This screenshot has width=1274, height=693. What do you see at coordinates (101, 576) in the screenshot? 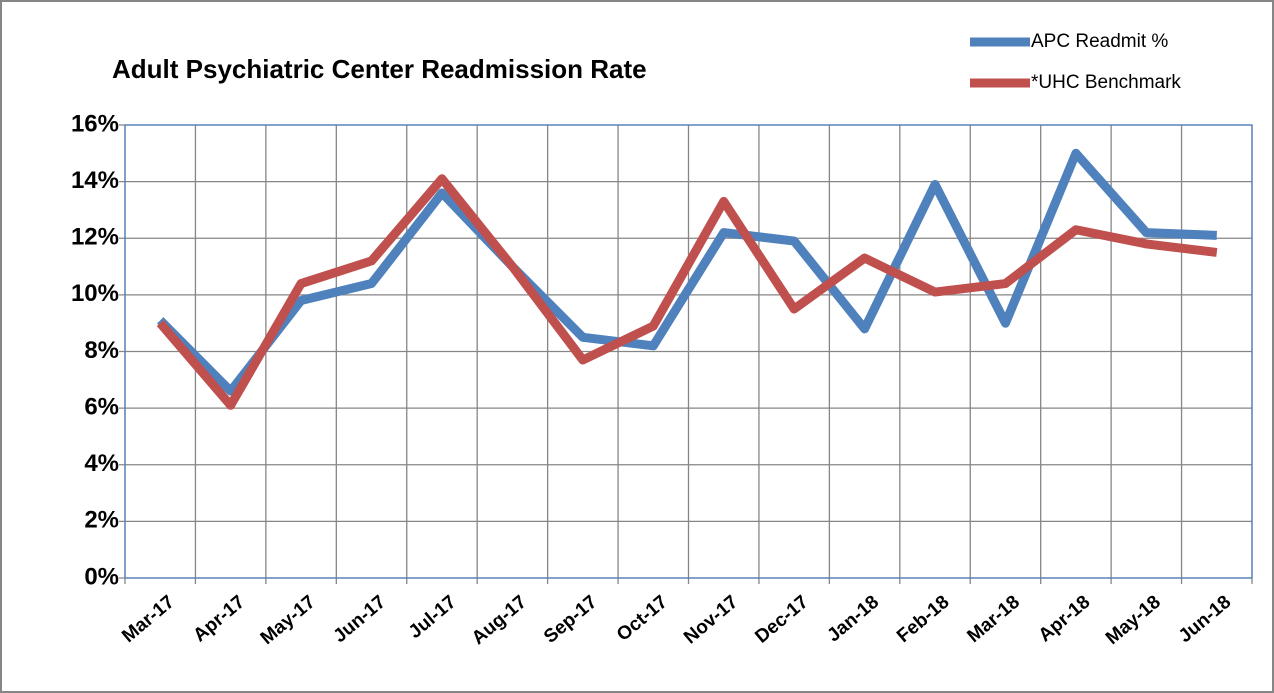
I see `y-tick-label: 0%` at bounding box center [101, 576].